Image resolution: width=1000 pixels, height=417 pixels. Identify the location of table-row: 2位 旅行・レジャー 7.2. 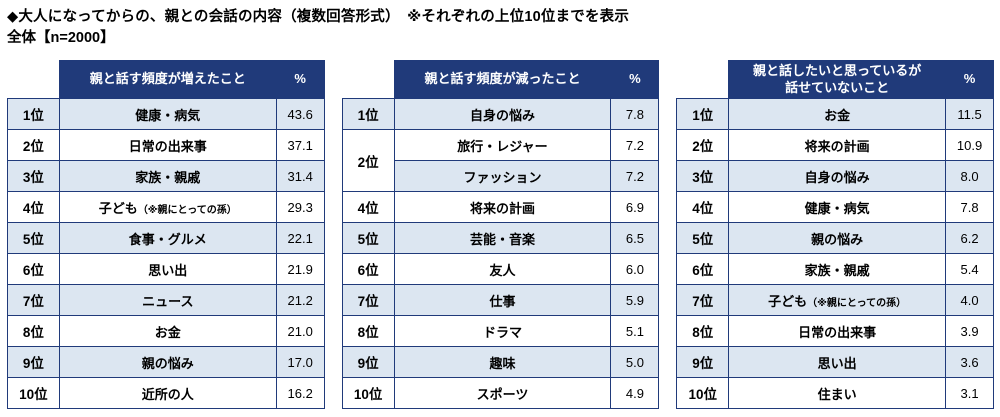
(500, 161).